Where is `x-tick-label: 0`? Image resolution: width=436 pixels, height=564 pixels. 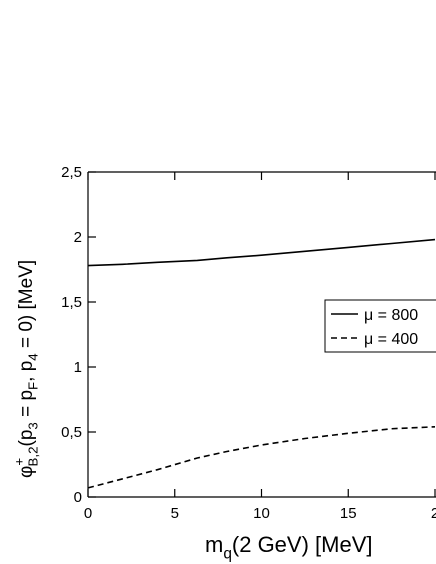
x-tick-label: 0 is located at coordinates (88, 513).